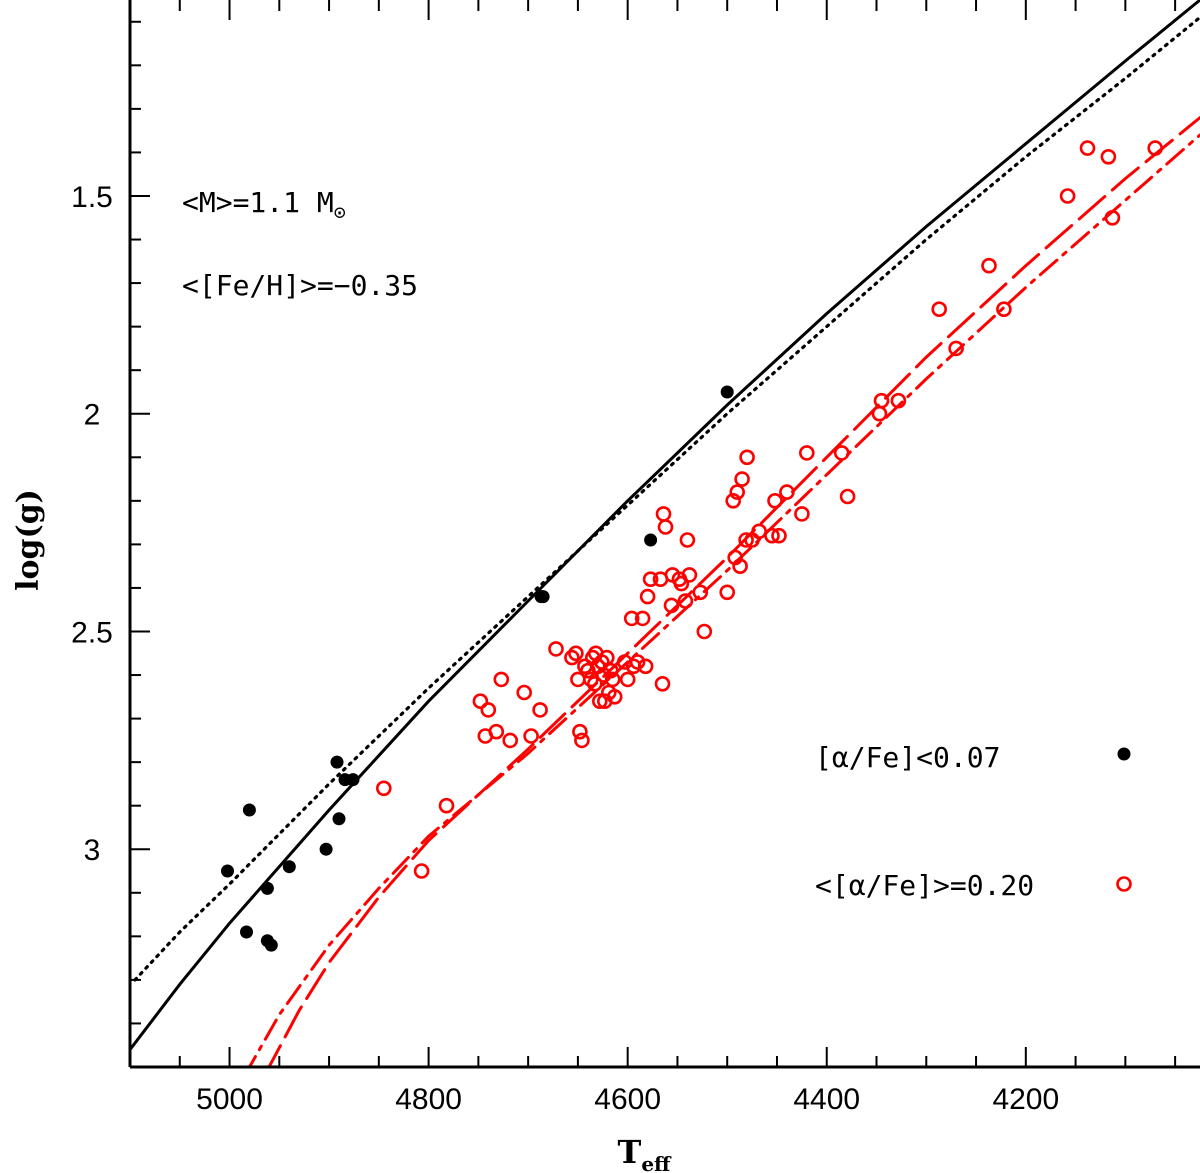 This screenshot has height=1173, width=1200. What do you see at coordinates (92, 632) in the screenshot?
I see `y-tick-label: 2.5` at bounding box center [92, 632].